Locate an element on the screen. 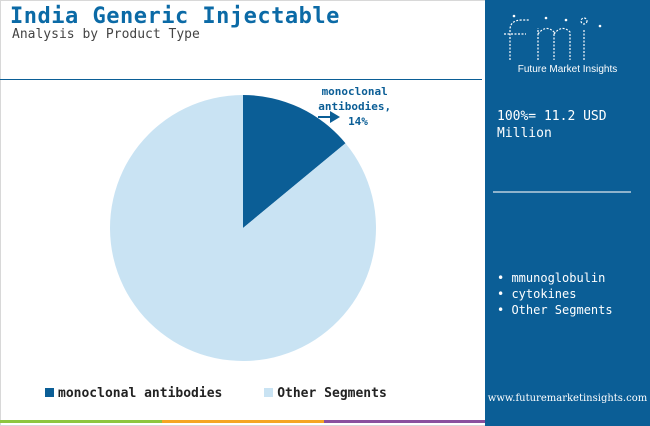 This screenshot has height=426, width=650. legend-item-monoclonal: monoclonal antibodies is located at coordinates (133, 393).